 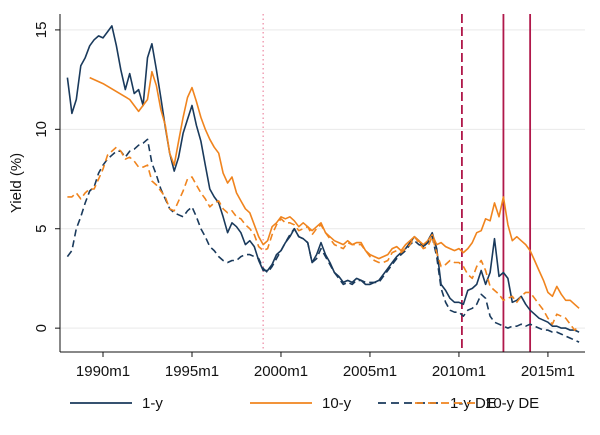 I want to click on x-tick-label: 2015m1, so click(x=548, y=371).